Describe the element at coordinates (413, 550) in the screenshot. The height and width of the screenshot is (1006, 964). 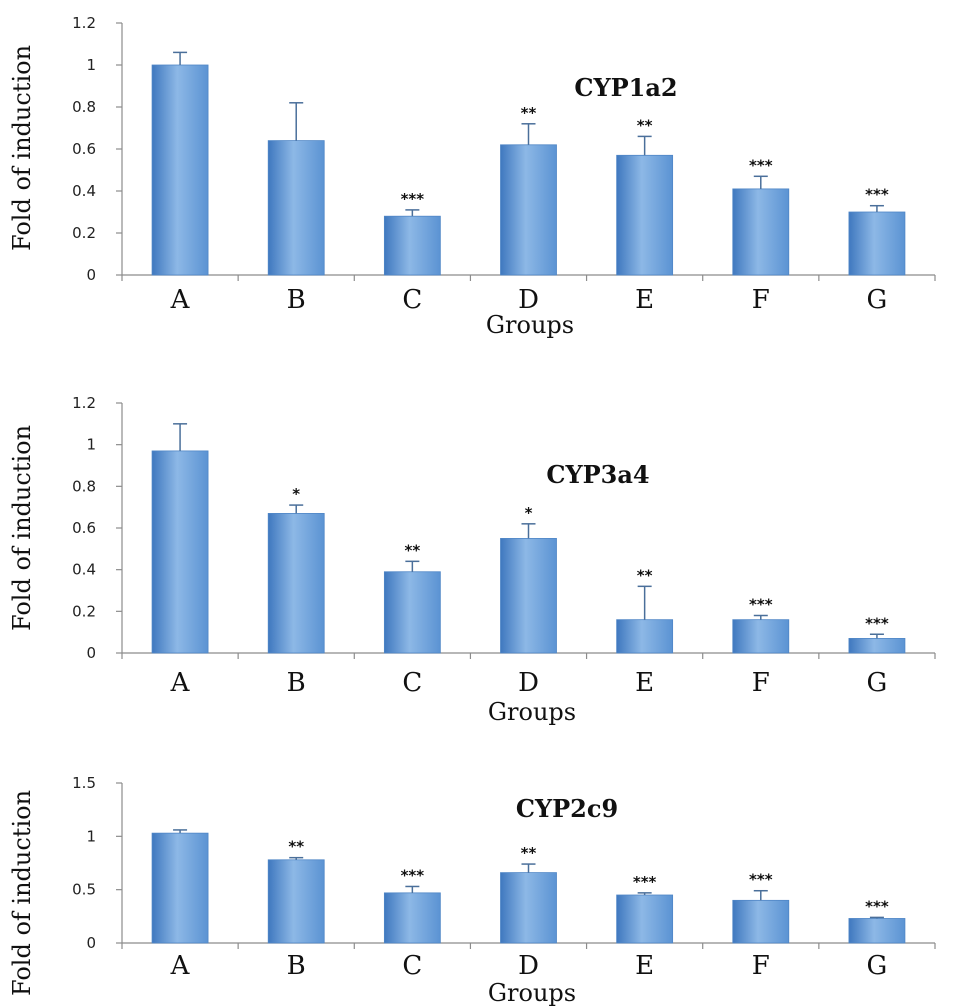
I see `significance-C: **` at that location.